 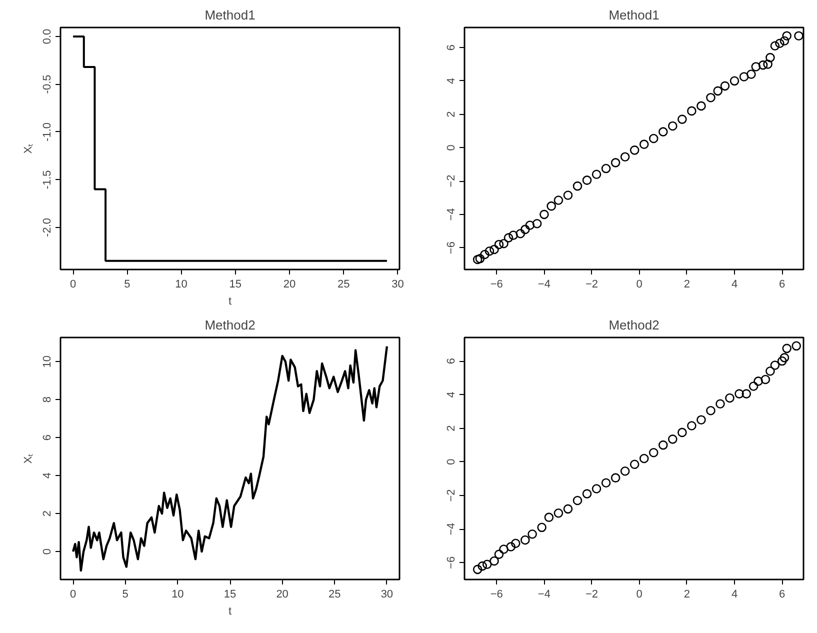 I want to click on y-tick-label: 0.0, so click(x=48, y=36).